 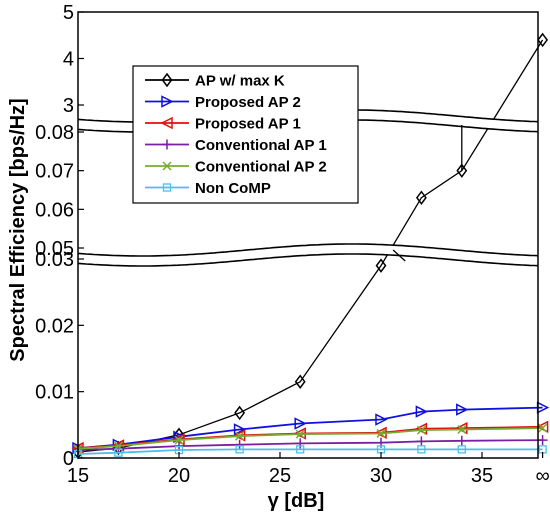 I want to click on legend-label: Non CoMP, so click(x=233, y=188).